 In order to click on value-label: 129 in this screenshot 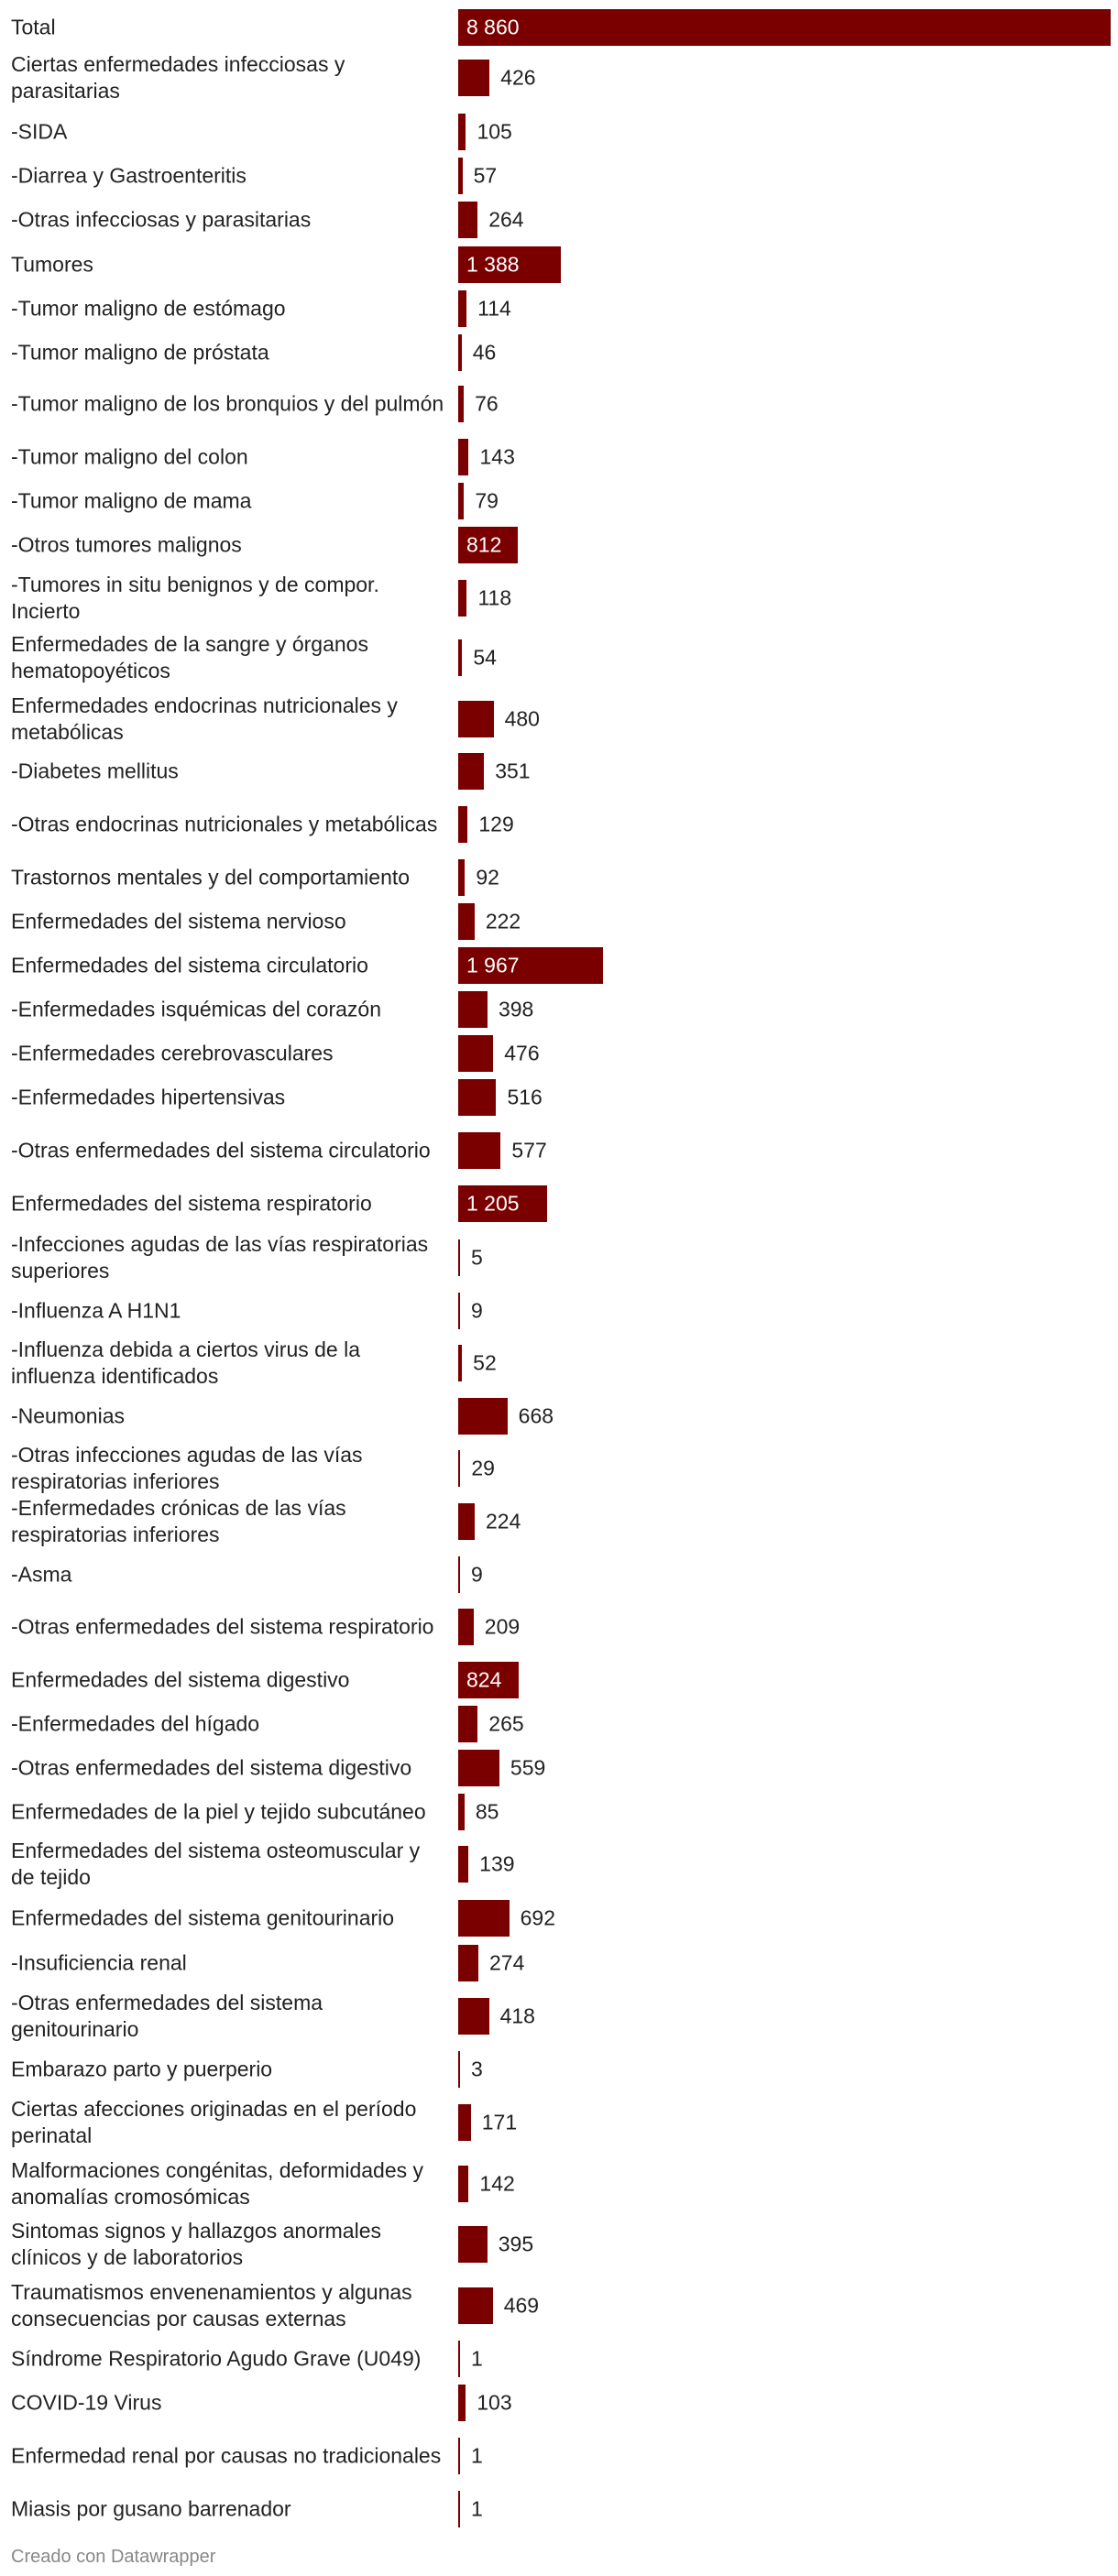, I will do `click(496, 824)`.